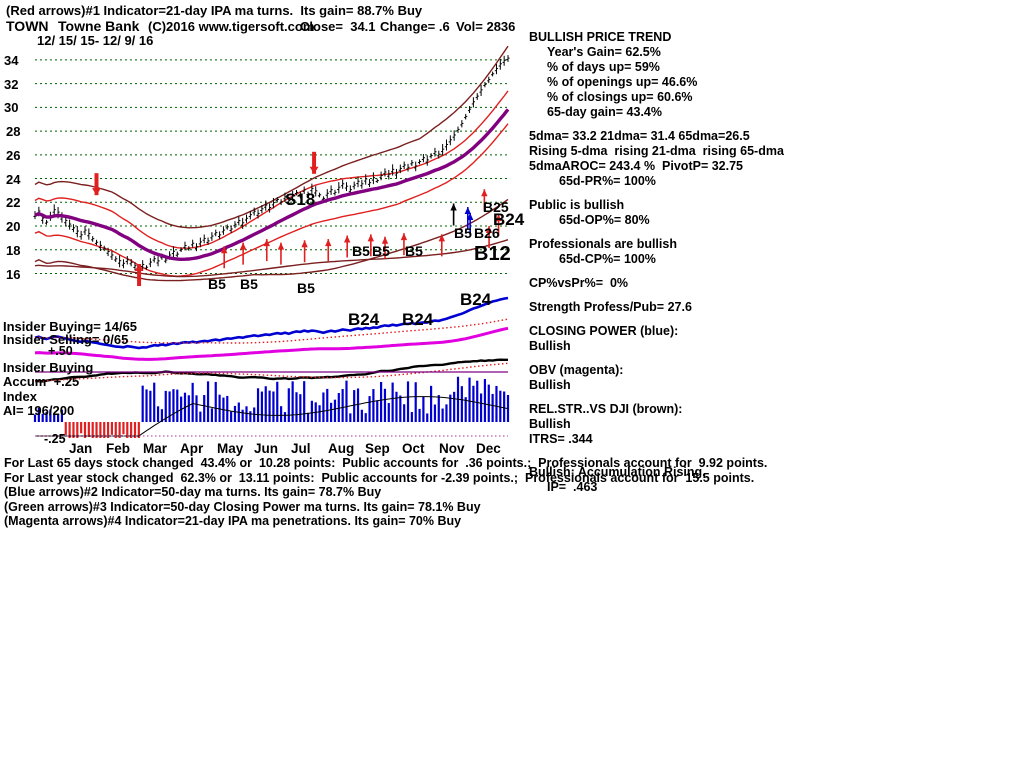 Image resolution: width=1024 pixels, height=768 pixels. Describe the element at coordinates (155, 448) in the screenshot. I see `x-axis-tick-mar: Mar` at that location.